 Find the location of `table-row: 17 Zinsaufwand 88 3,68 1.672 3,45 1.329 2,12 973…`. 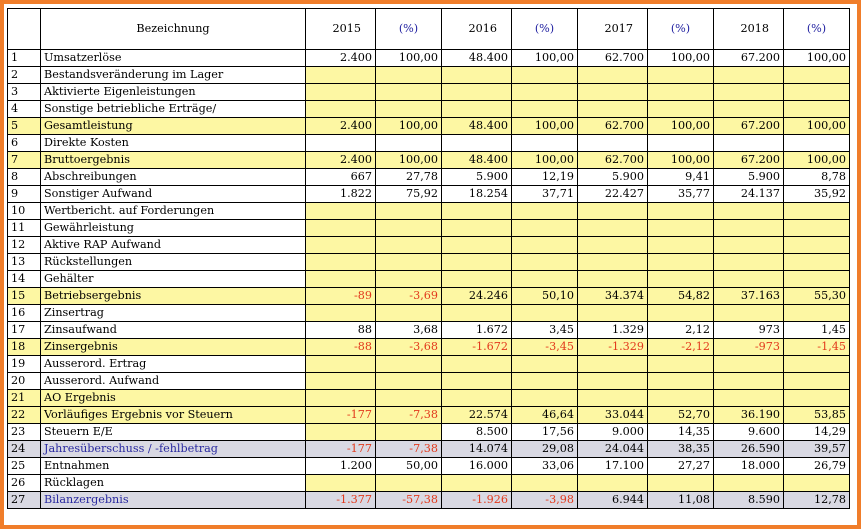

table-row: 17 Zinsaufwand 88 3,68 1.672 3,45 1.329 2,12 973… is located at coordinates (428, 330).